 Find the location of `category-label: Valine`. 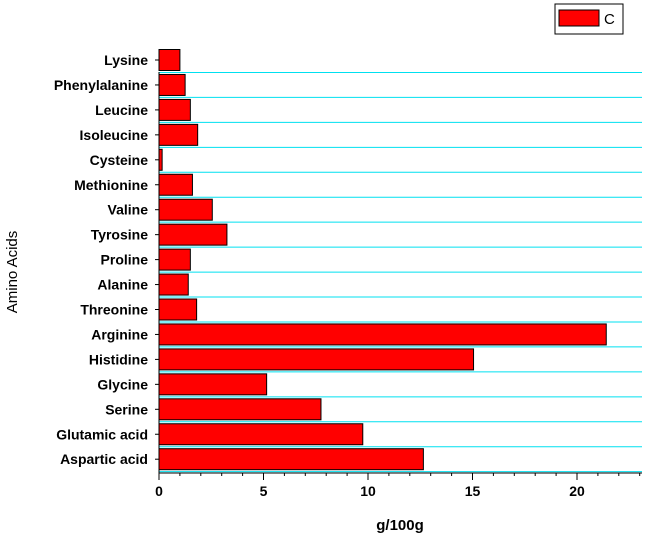

category-label: Valine is located at coordinates (128, 210).